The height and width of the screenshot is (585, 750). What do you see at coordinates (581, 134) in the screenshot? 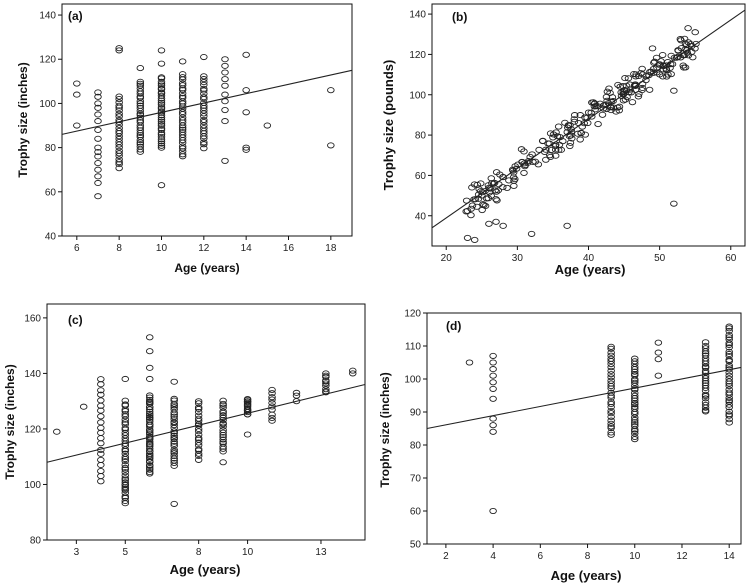
I see `panel-b-points` at bounding box center [581, 134].